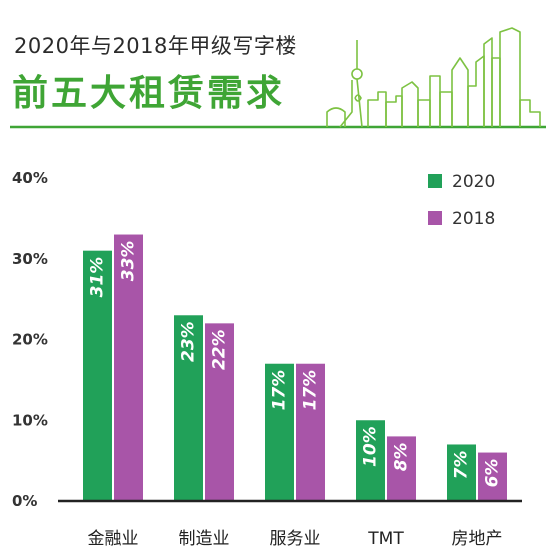  Describe the element at coordinates (129, 261) in the screenshot. I see `bar-value-label: 33%` at that location.